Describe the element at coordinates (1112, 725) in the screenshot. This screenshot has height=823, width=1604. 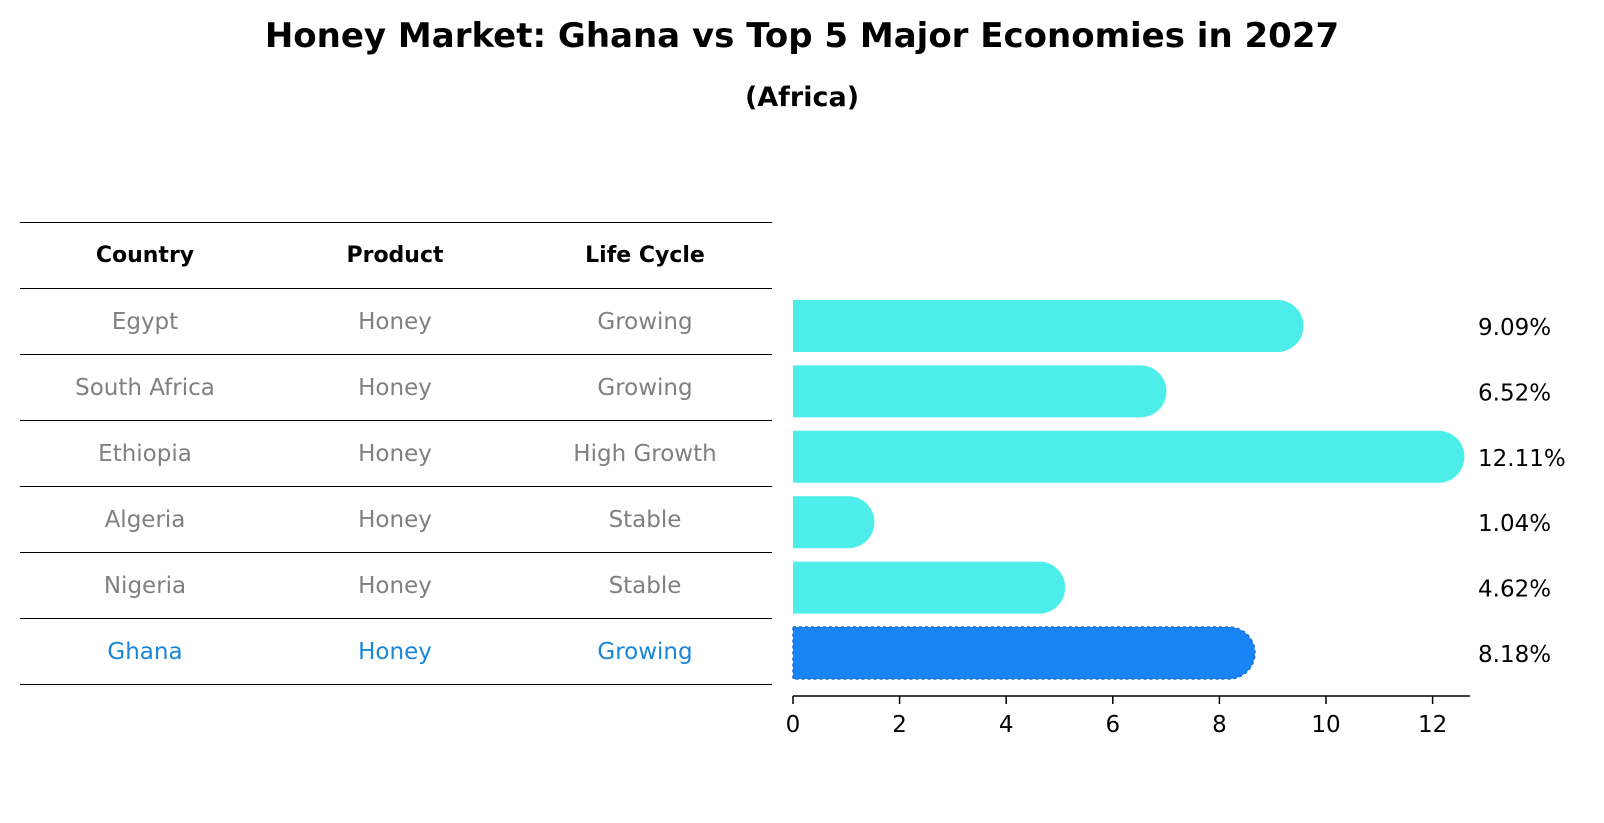
I see `x-tick-label: 6` at that location.